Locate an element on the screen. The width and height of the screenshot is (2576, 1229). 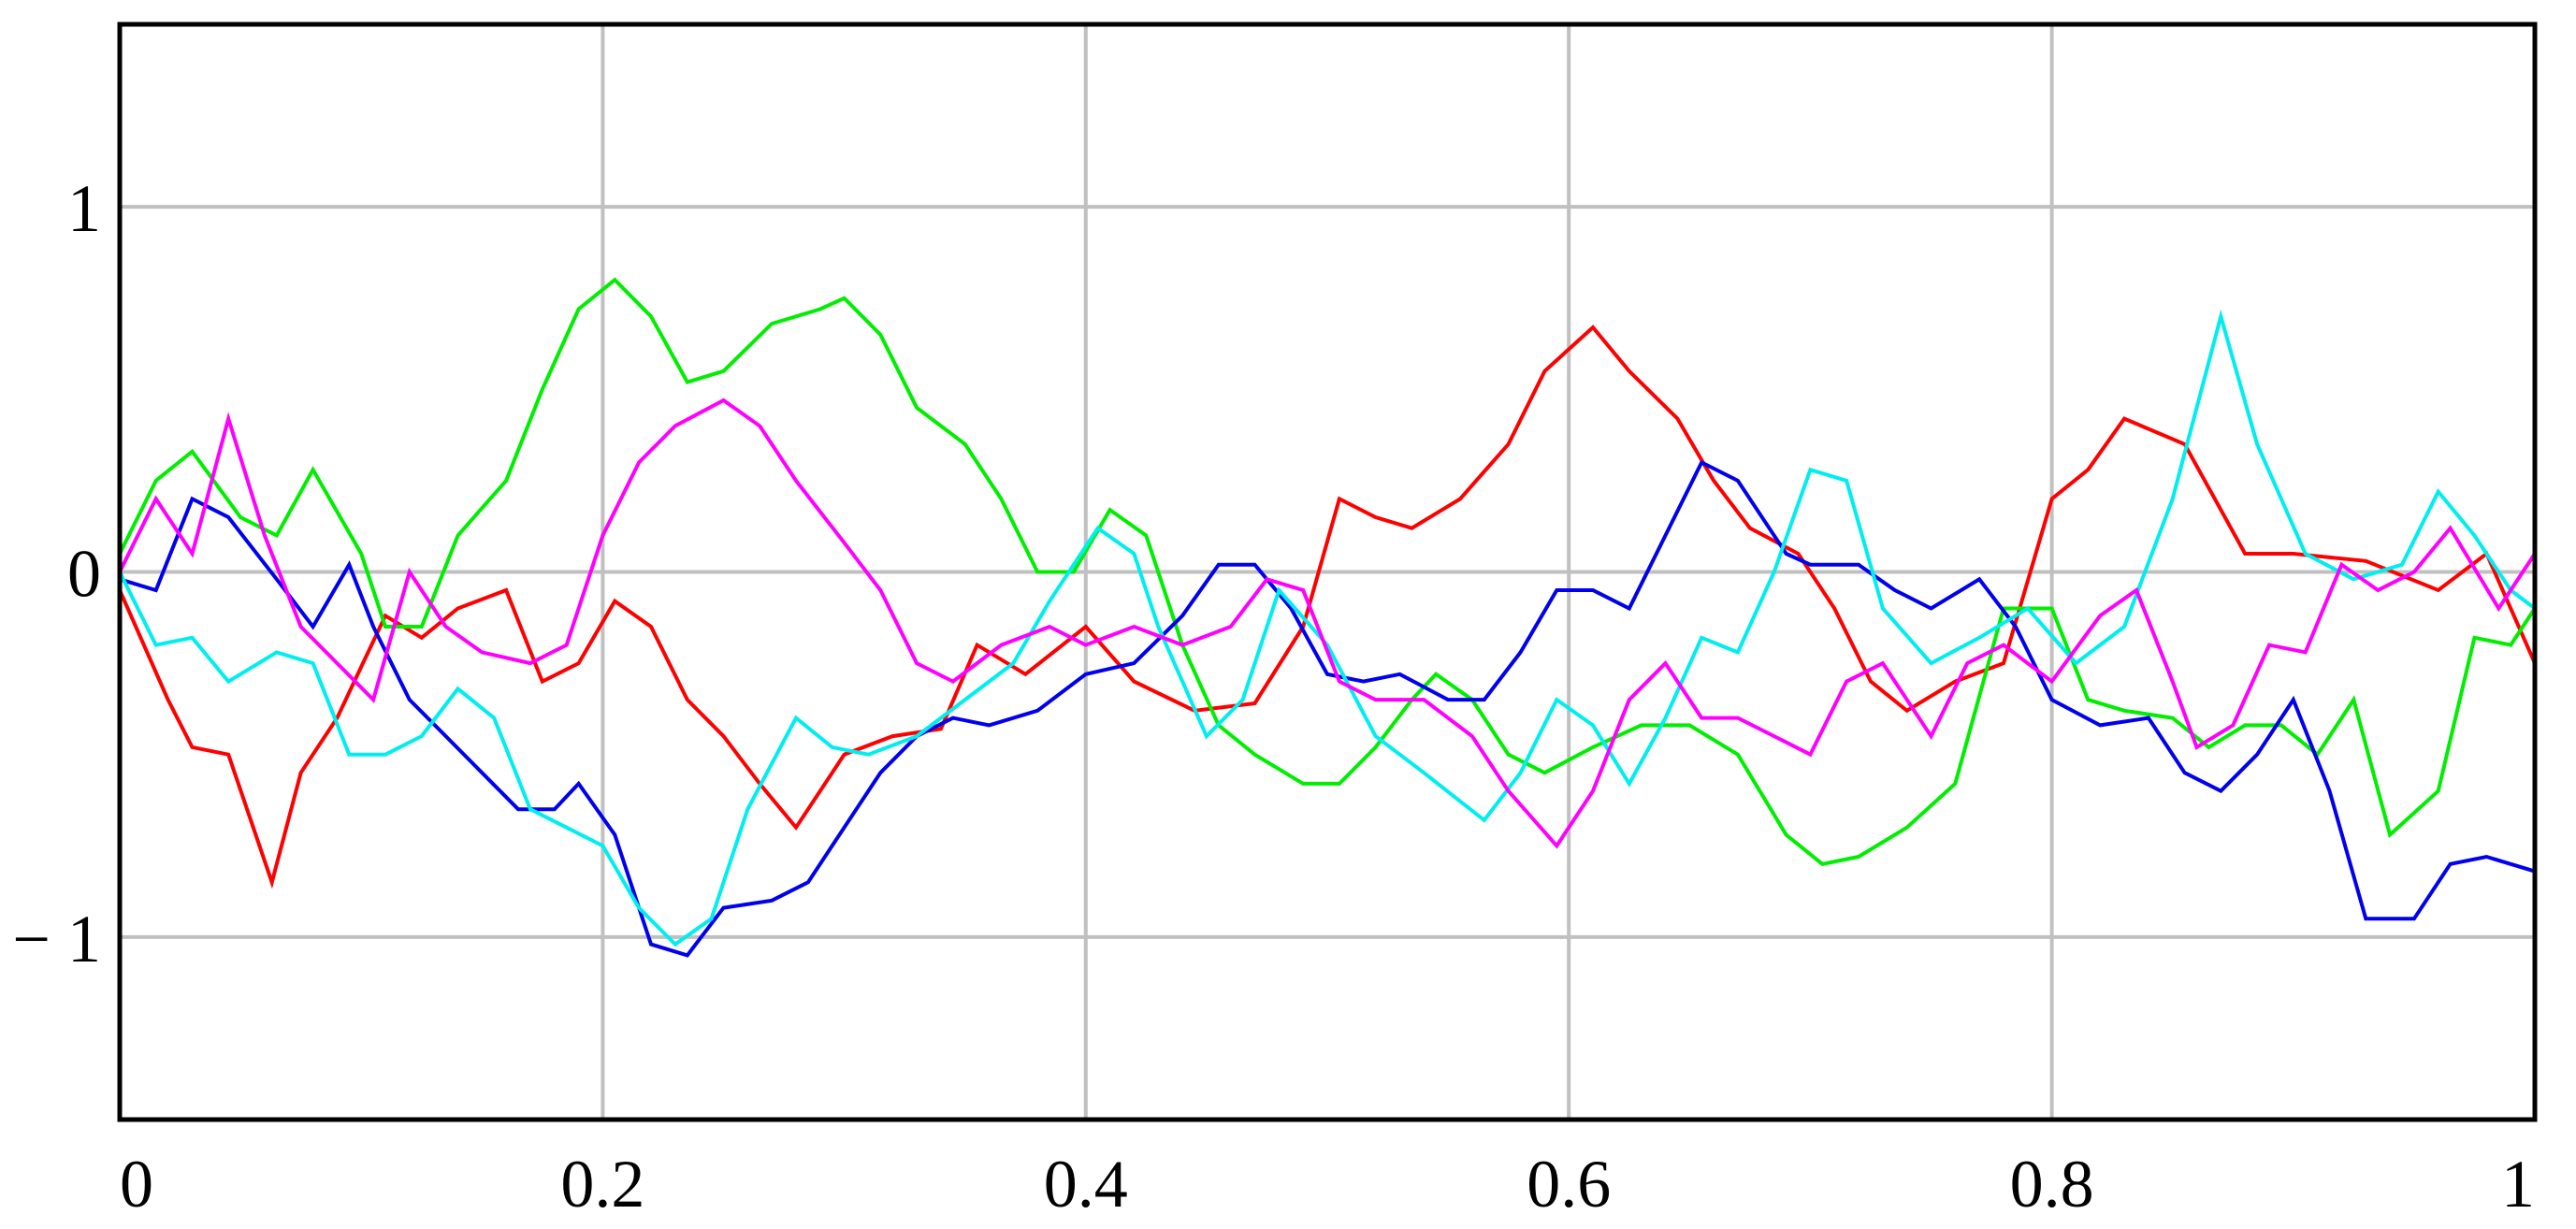
x-tick-label: 0 is located at coordinates (136, 1184).